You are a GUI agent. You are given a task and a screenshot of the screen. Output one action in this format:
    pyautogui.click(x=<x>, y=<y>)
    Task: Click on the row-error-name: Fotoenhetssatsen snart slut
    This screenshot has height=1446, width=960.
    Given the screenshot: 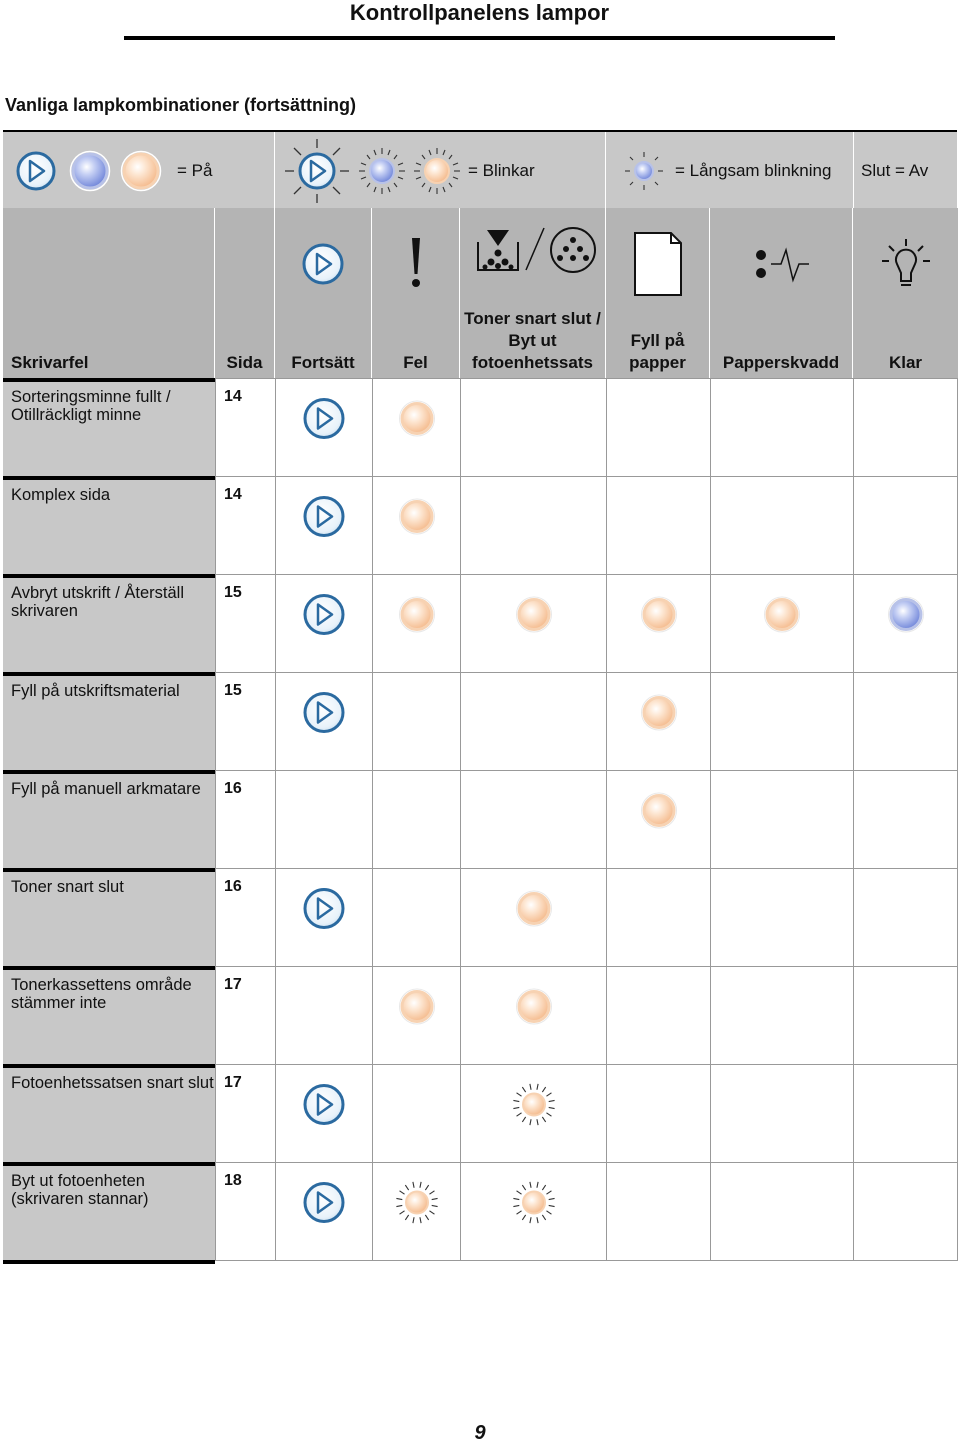 What is the action you would take?
    pyautogui.click(x=109, y=1113)
    